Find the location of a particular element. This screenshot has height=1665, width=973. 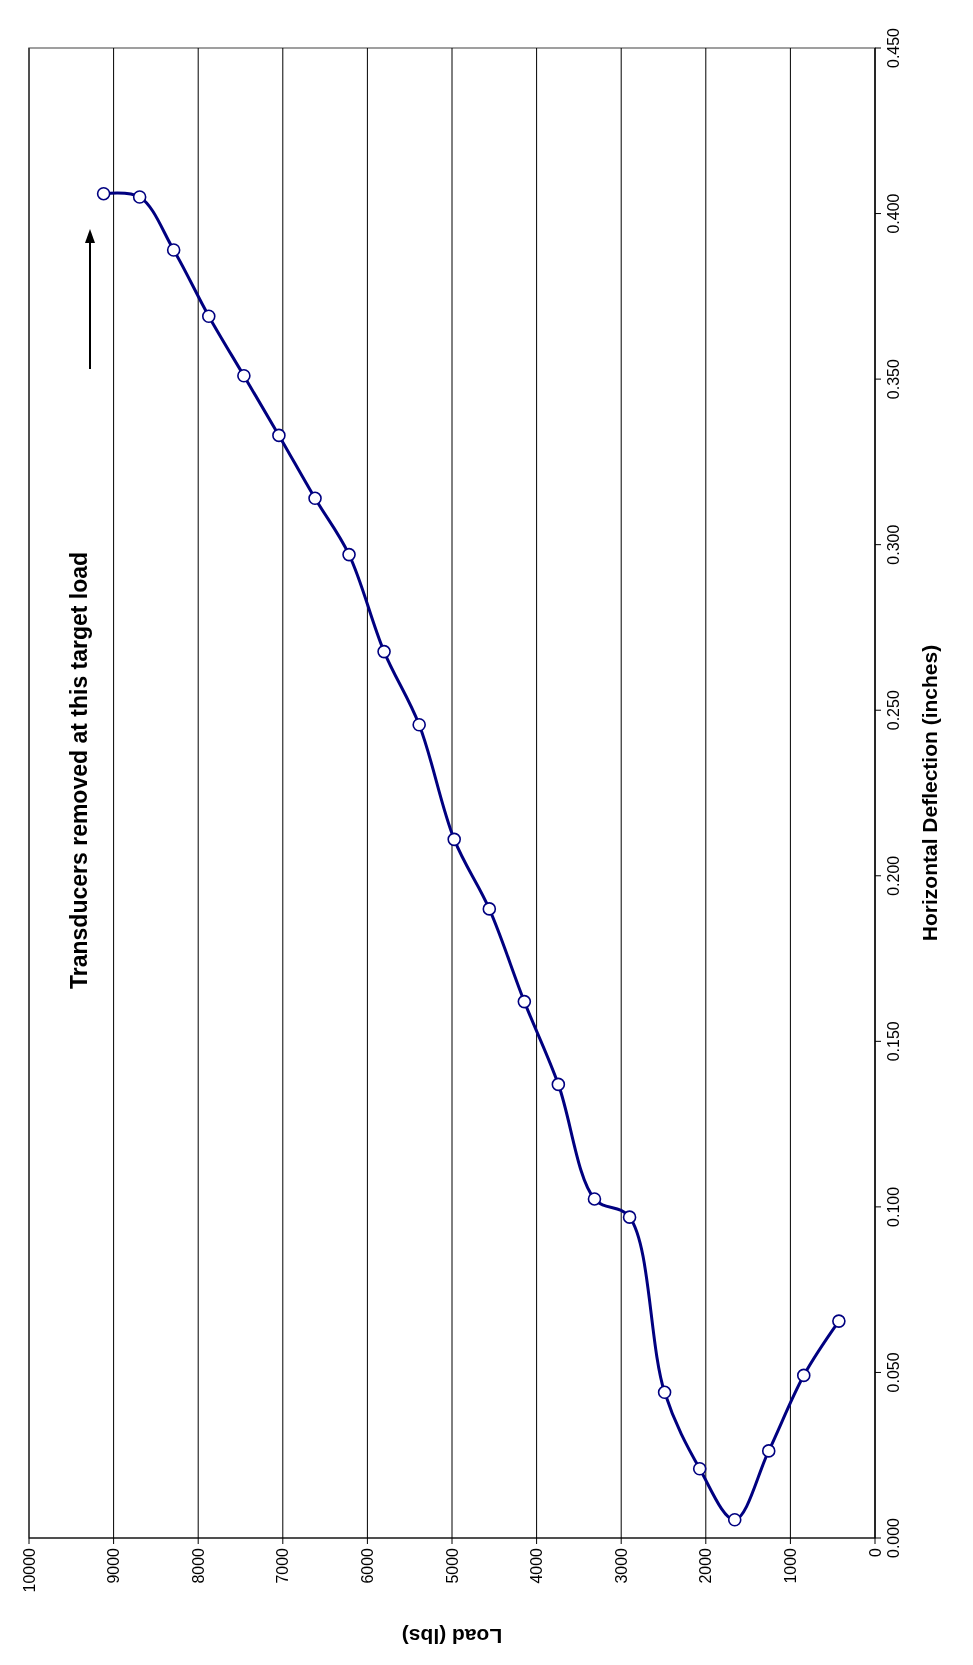

y2-tick-label: 0.450 is located at coordinates (893, 48).